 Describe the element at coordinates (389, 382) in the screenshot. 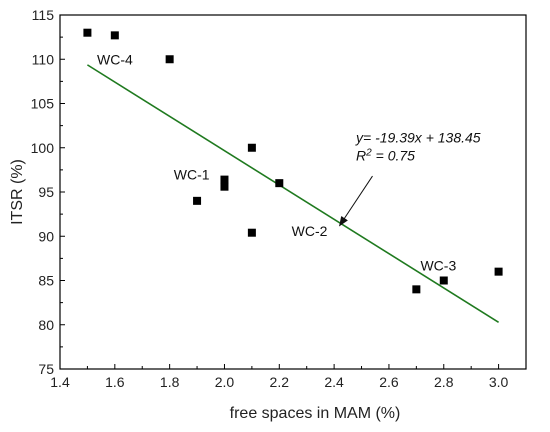

I see `x-tick-label: 2.6` at that location.